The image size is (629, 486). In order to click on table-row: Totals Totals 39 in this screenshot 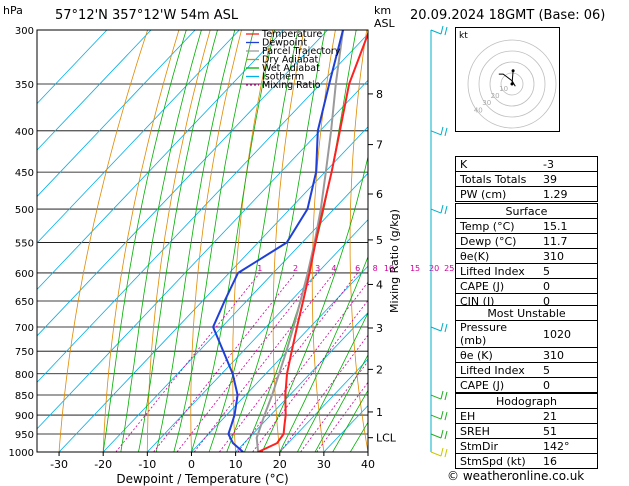, I will do `click(526, 179)`.